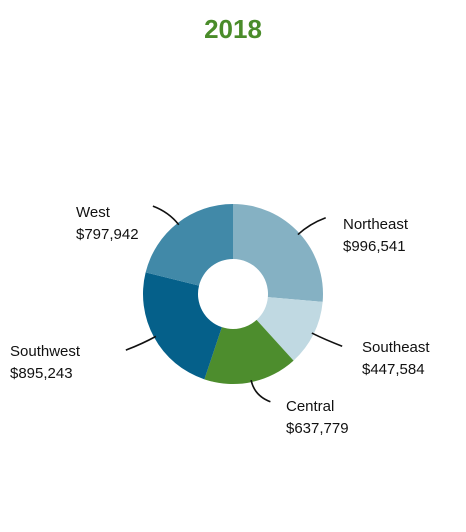  Describe the element at coordinates (311, 226) in the screenshot. I see `connector-northeast` at that location.